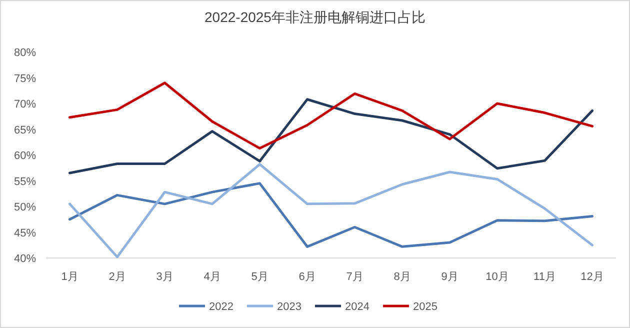  I want to click on y-tick-label: 40%, so click(25, 259).